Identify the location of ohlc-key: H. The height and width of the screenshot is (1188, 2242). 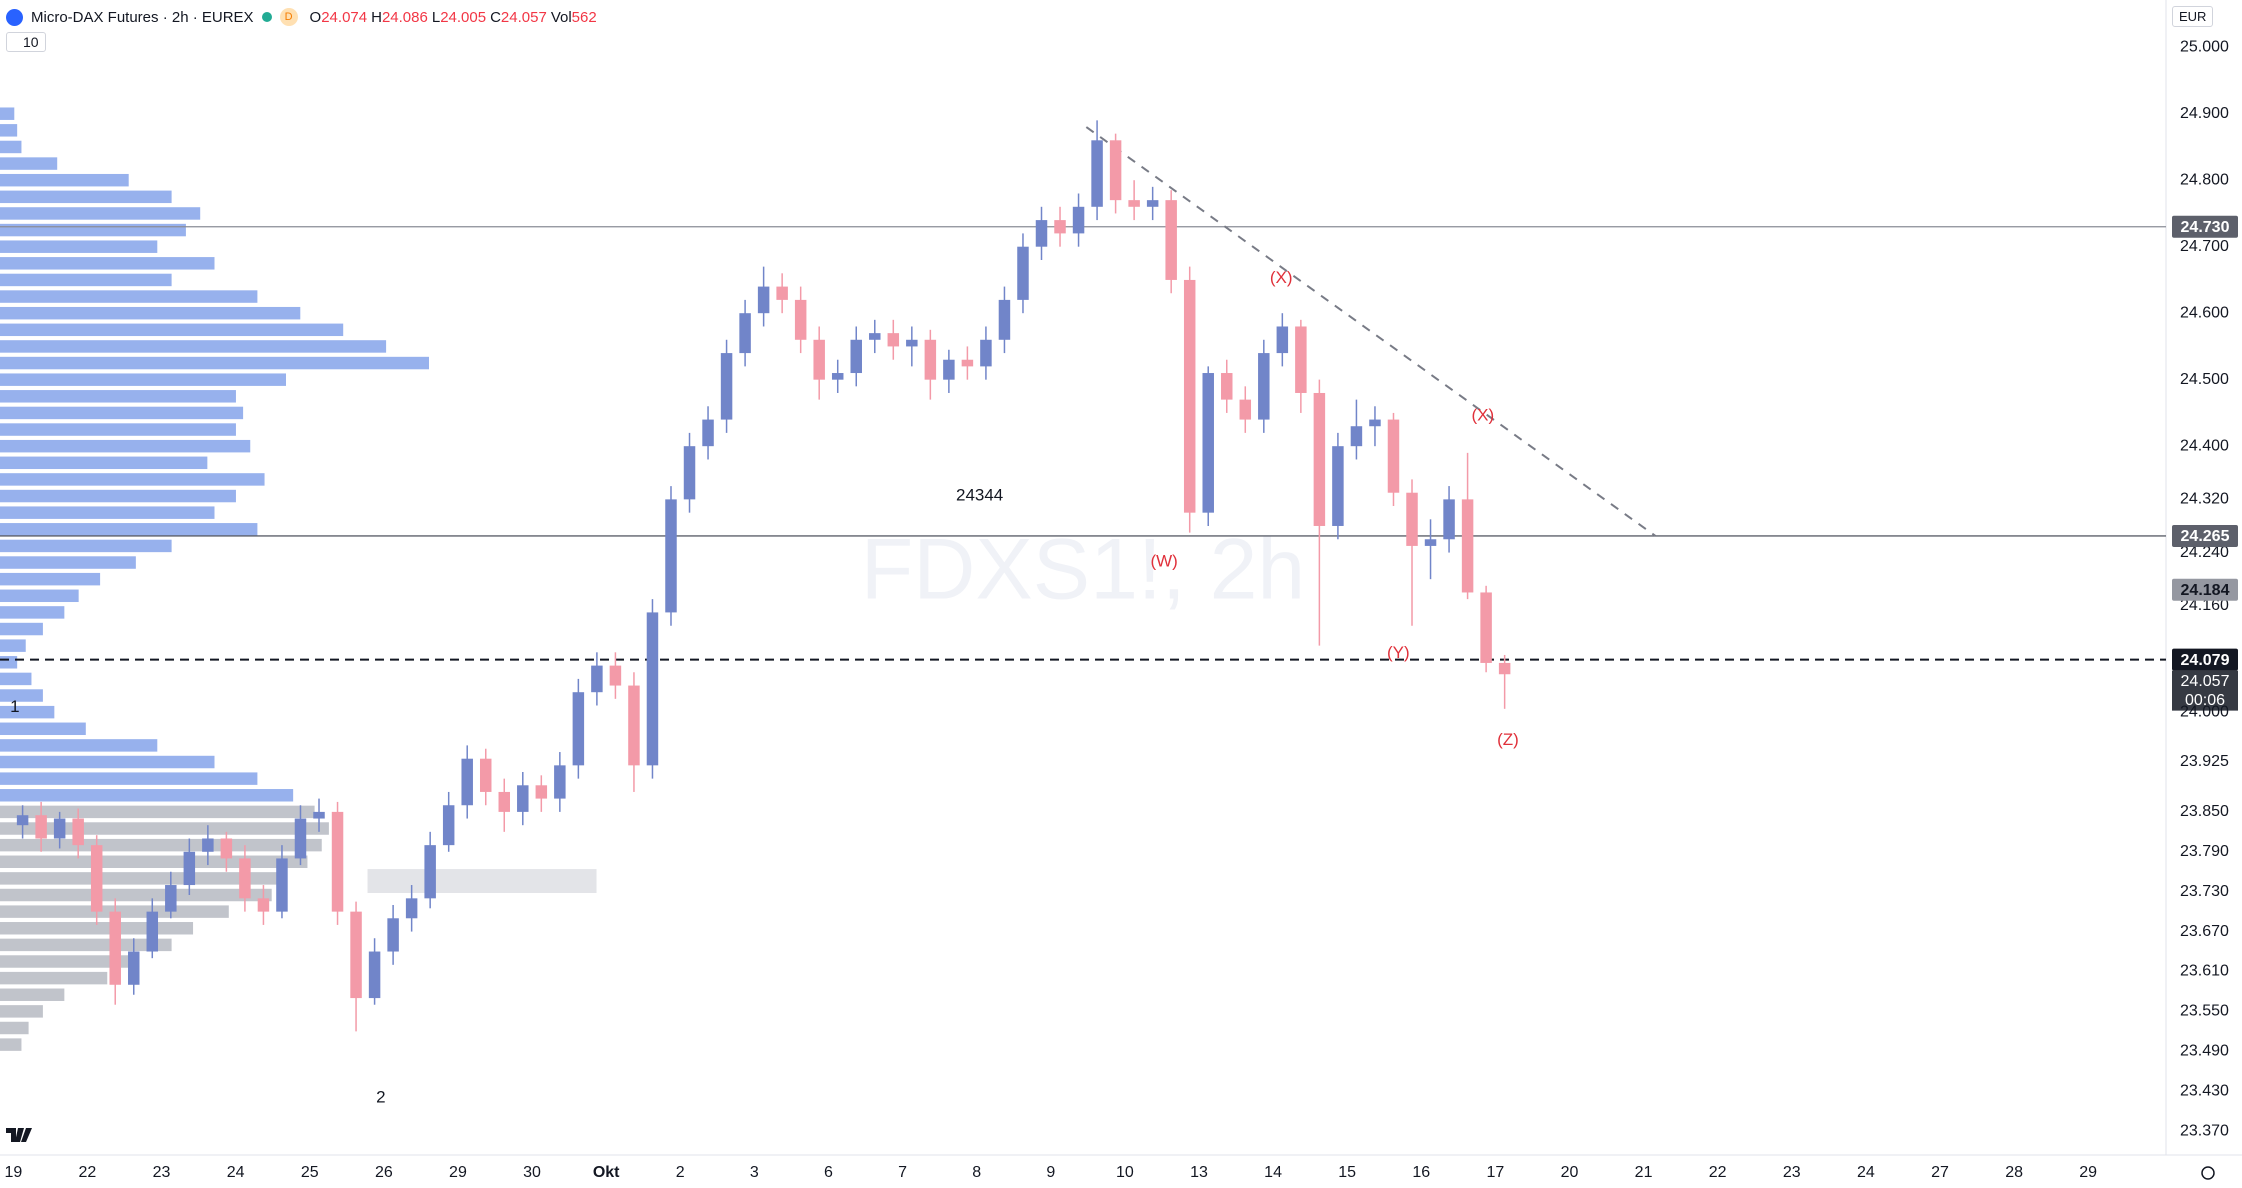
(376, 17).